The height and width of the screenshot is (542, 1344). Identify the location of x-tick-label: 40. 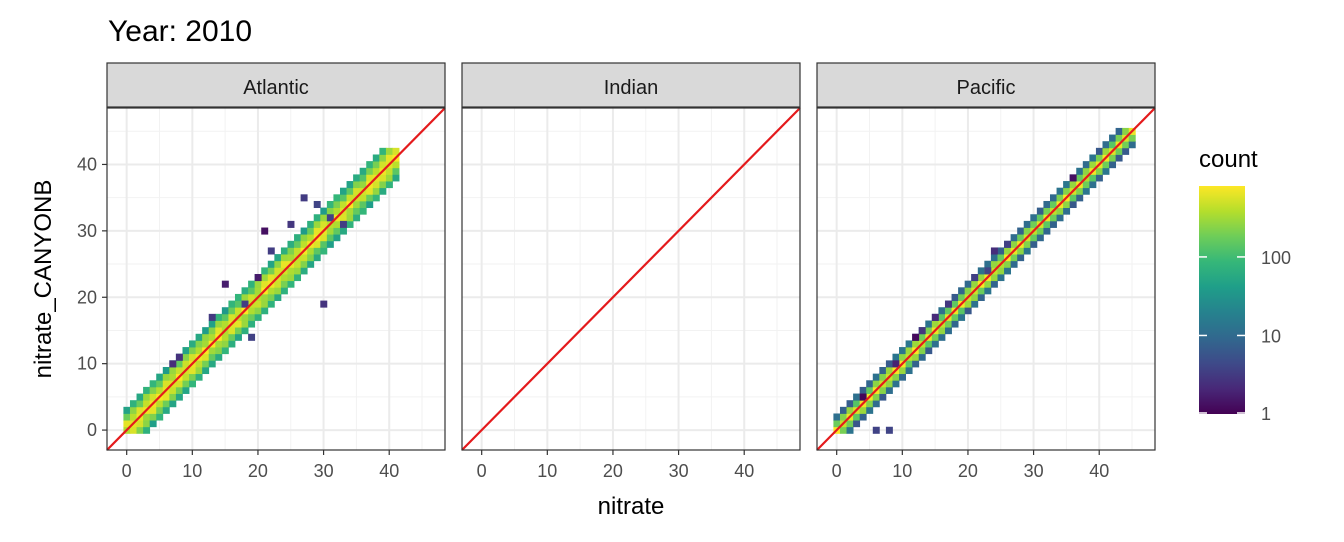
(744, 471).